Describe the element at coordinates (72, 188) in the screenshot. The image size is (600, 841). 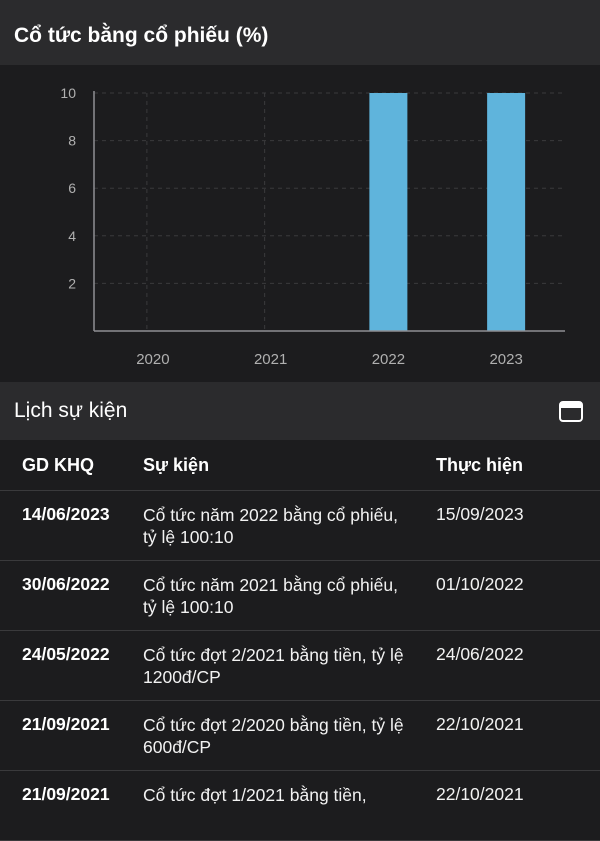
I see `y-tick-label: 6` at that location.